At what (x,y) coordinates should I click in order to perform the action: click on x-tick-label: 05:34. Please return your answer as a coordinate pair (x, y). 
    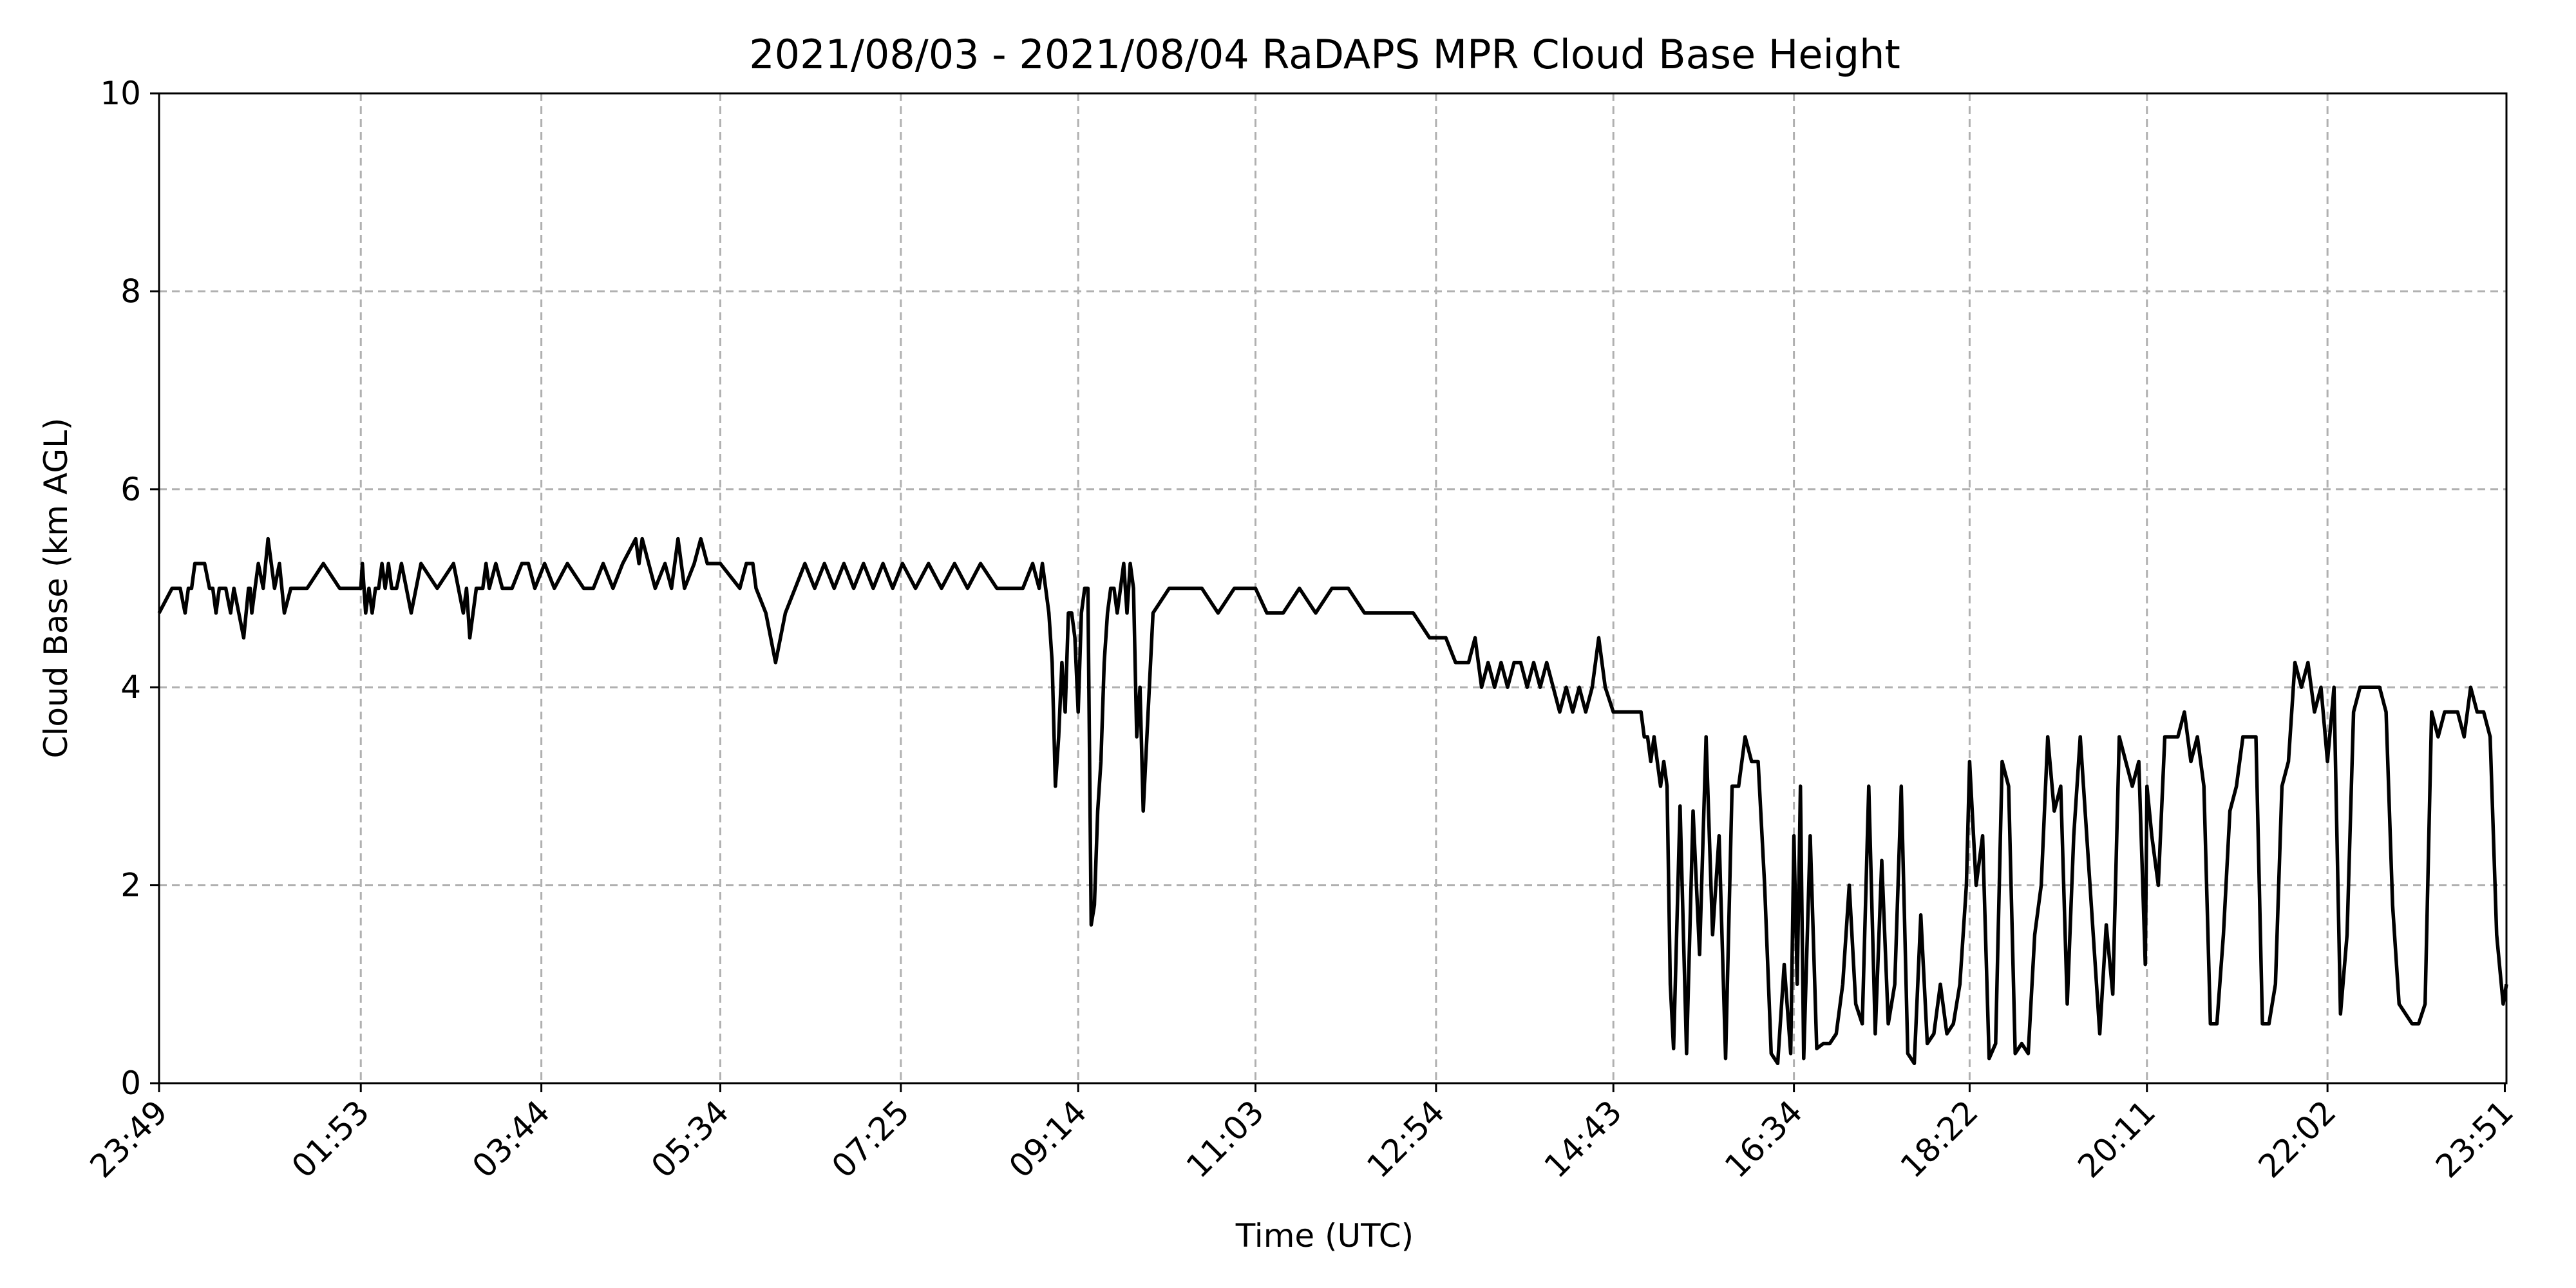
    Looking at the image, I should click on (690, 1139).